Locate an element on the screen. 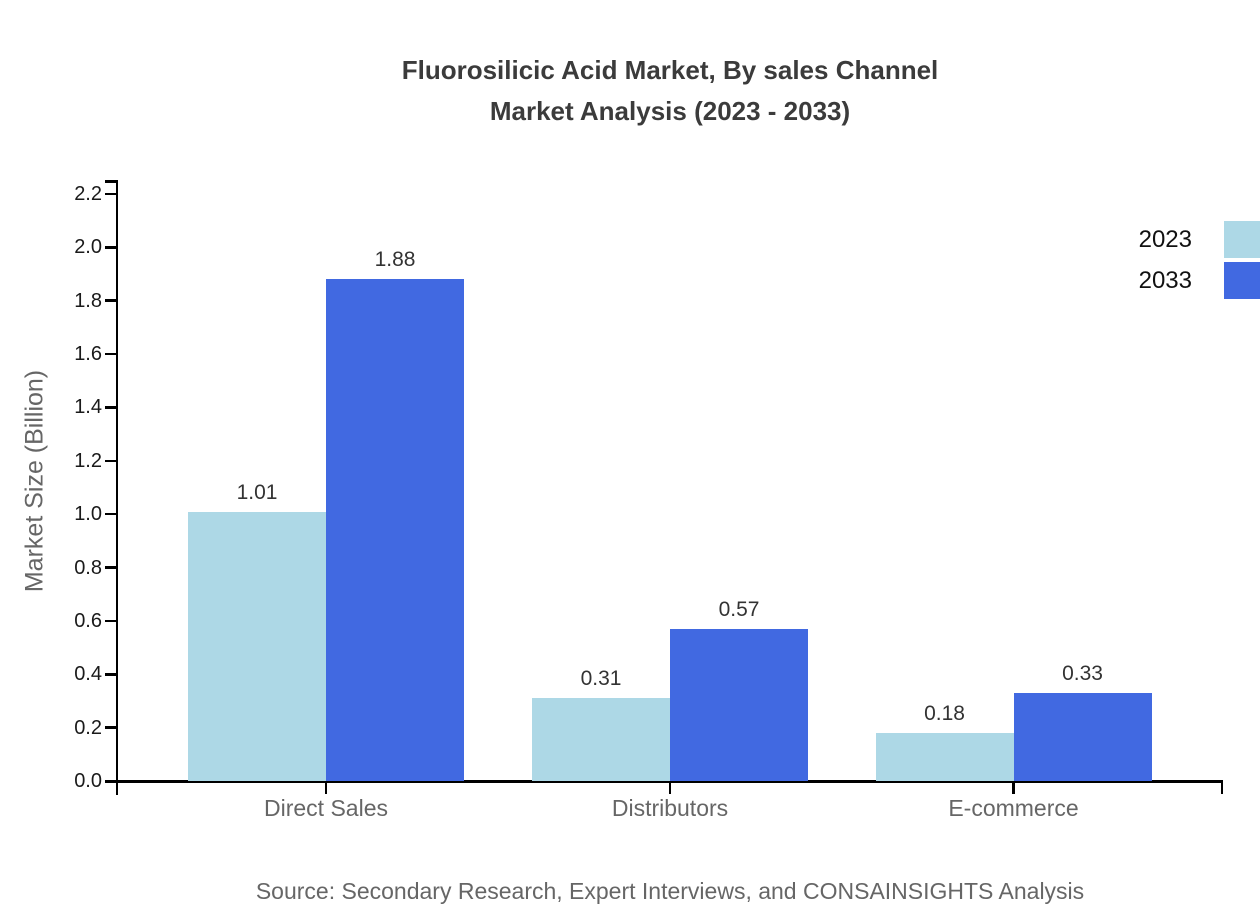  x-category-label: Distributors is located at coordinates (670, 808).